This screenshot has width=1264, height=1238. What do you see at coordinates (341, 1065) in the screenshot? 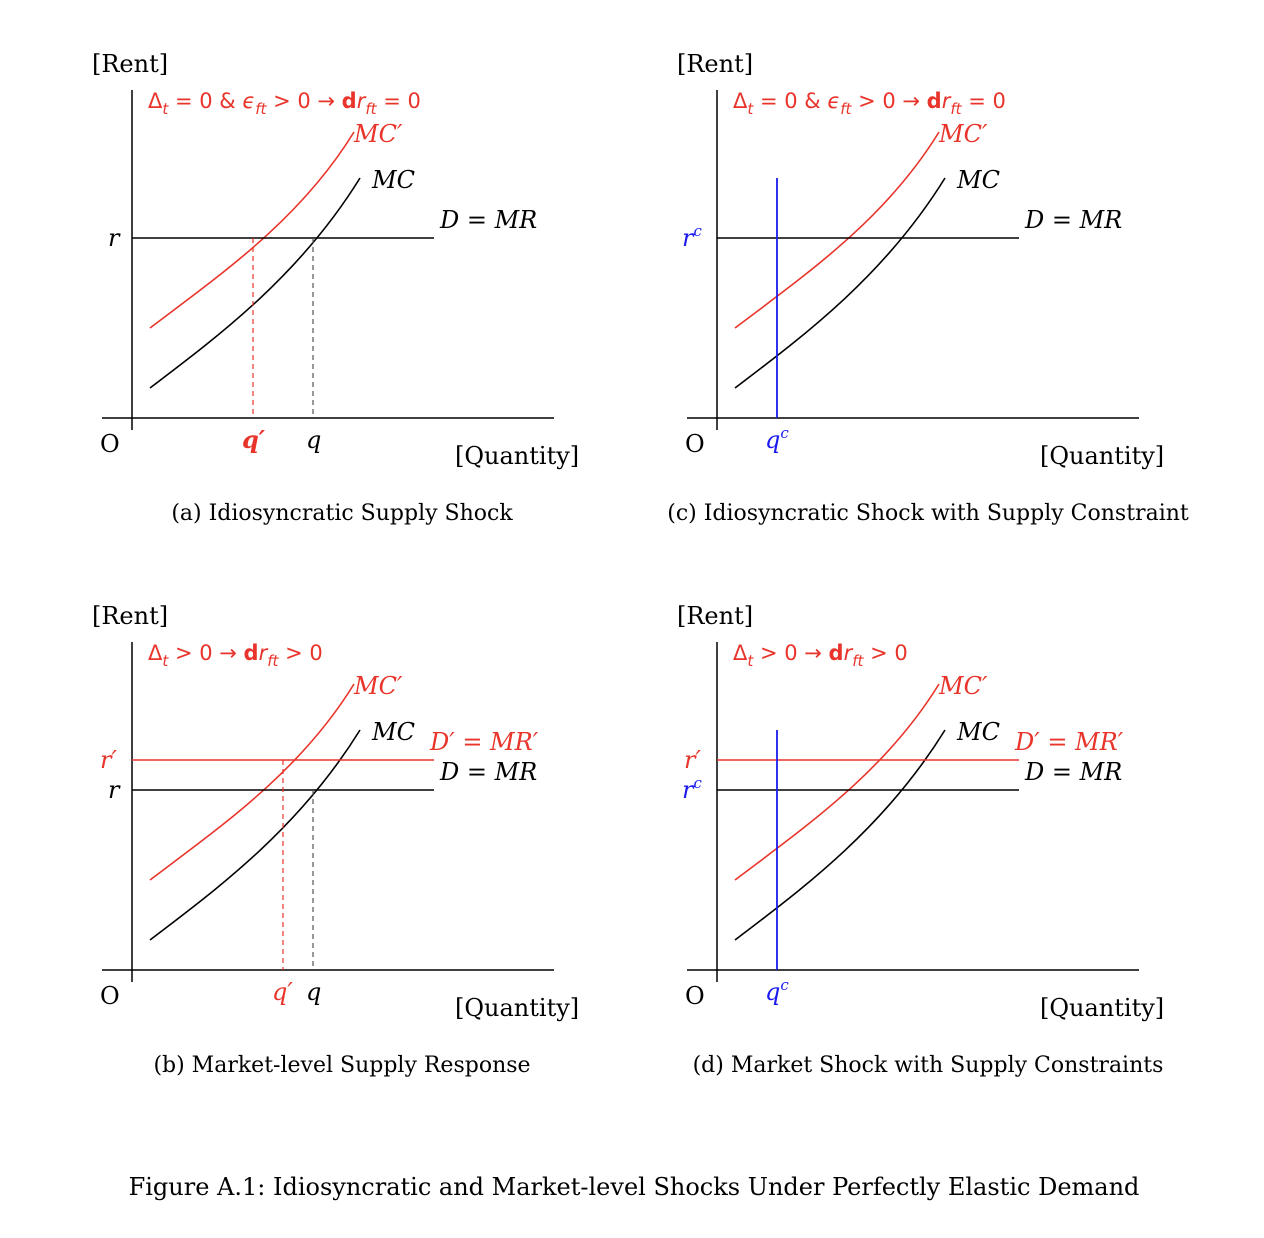
I see `panel-caption: (b) Market-level Supply Response` at bounding box center [341, 1065].